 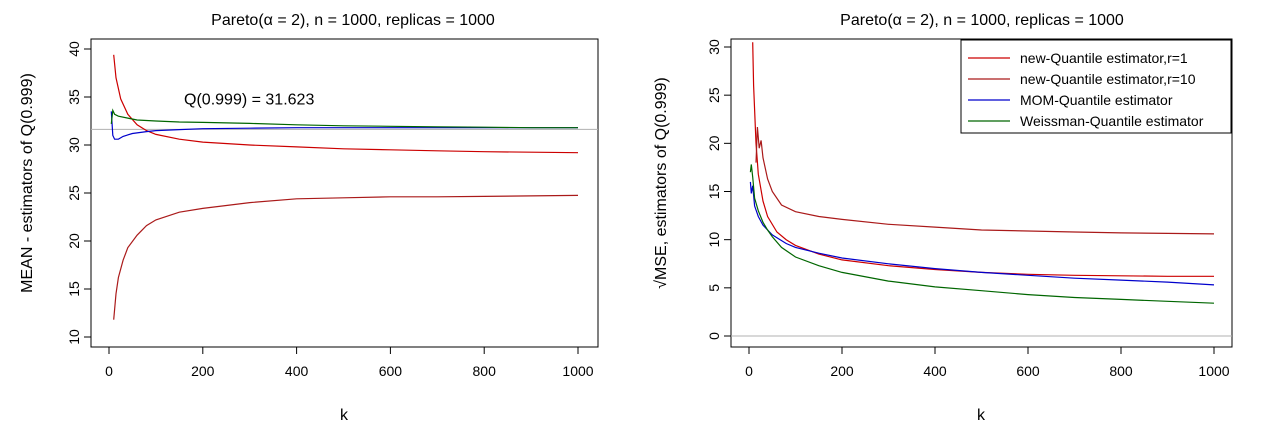 What do you see at coordinates (1096, 100) in the screenshot?
I see `legend-label-3: MOM-Quantile estimator` at bounding box center [1096, 100].